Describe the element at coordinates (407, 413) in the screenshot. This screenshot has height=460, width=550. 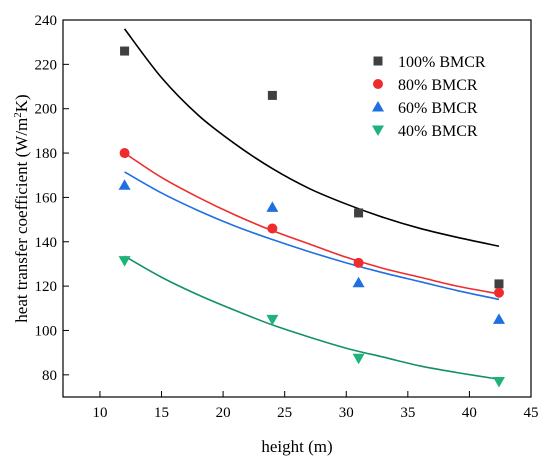
I see `x-tick-label: 35` at that location.